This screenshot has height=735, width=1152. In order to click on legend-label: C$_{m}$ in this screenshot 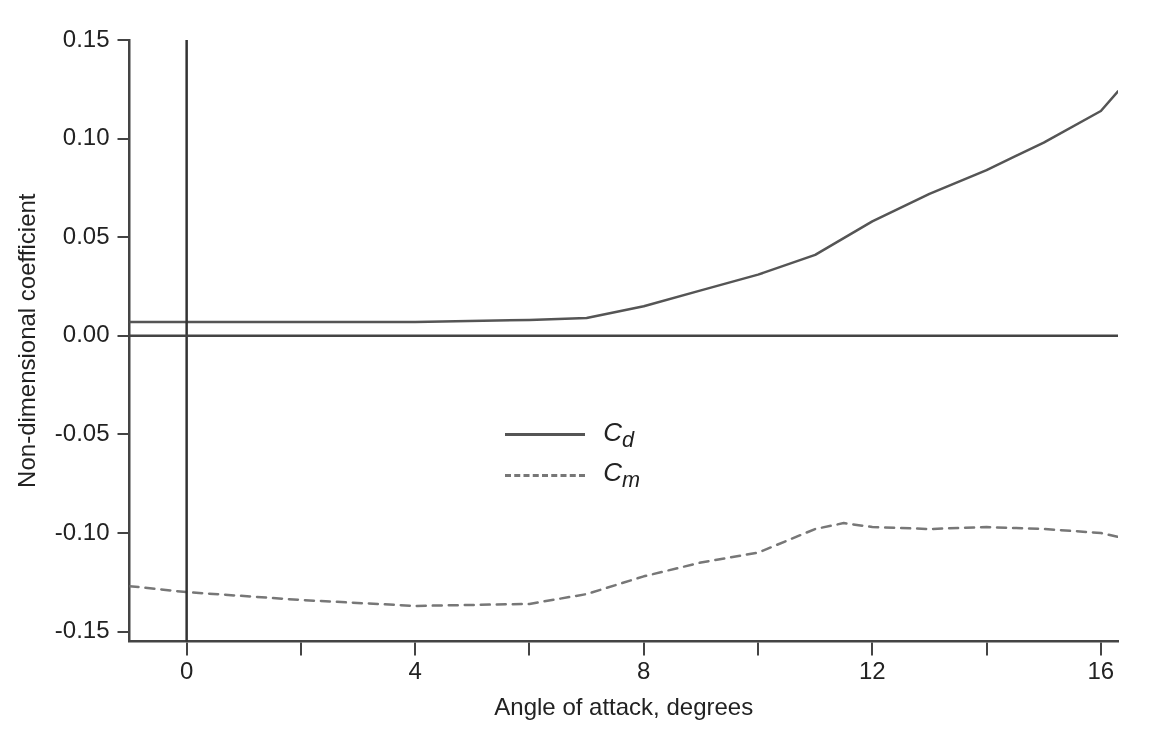, I will do `click(621, 475)`.